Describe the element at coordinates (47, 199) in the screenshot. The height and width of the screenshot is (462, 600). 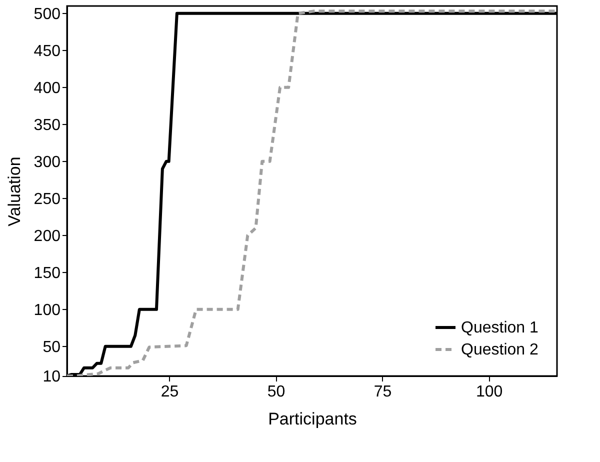
I see `y-tick-label: 250` at that location.